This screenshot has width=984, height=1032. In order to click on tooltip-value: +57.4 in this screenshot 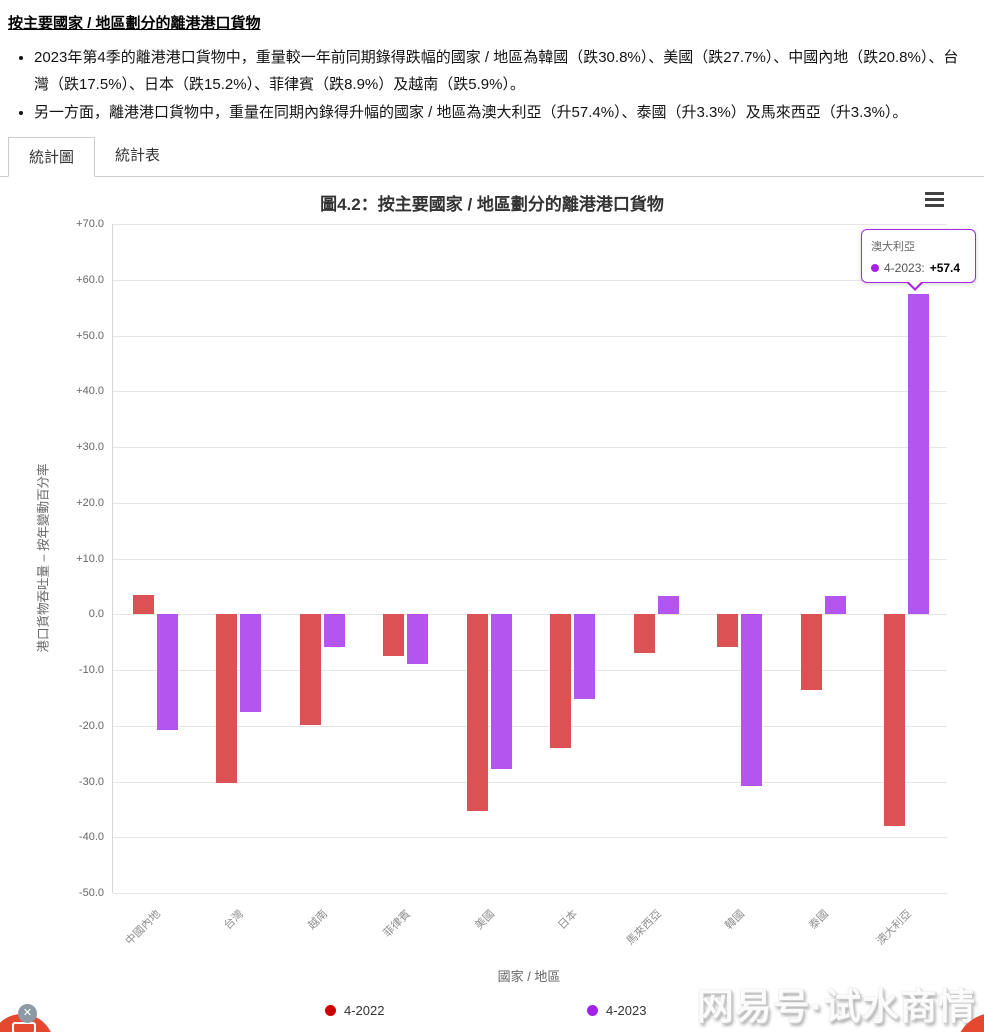, I will do `click(945, 268)`.